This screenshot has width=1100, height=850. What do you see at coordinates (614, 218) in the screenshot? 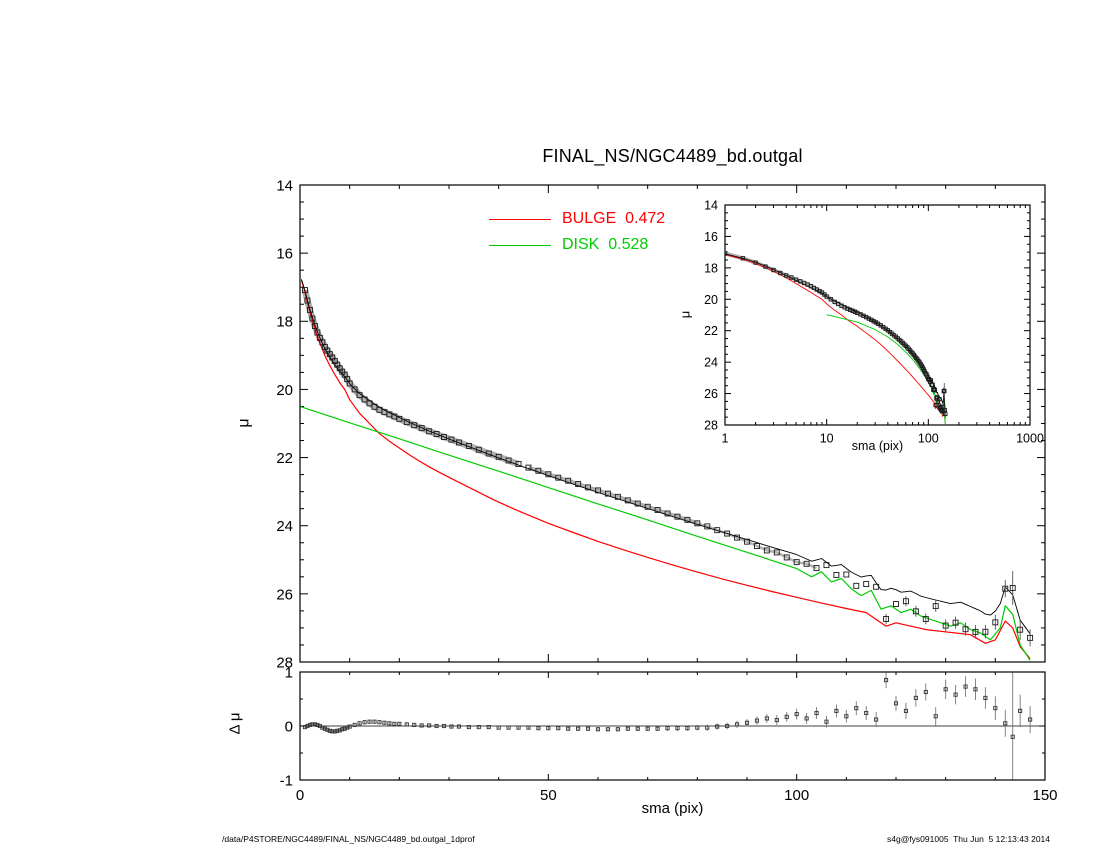
I see `bulge-legend-label: BULGE 0.472` at bounding box center [614, 218].